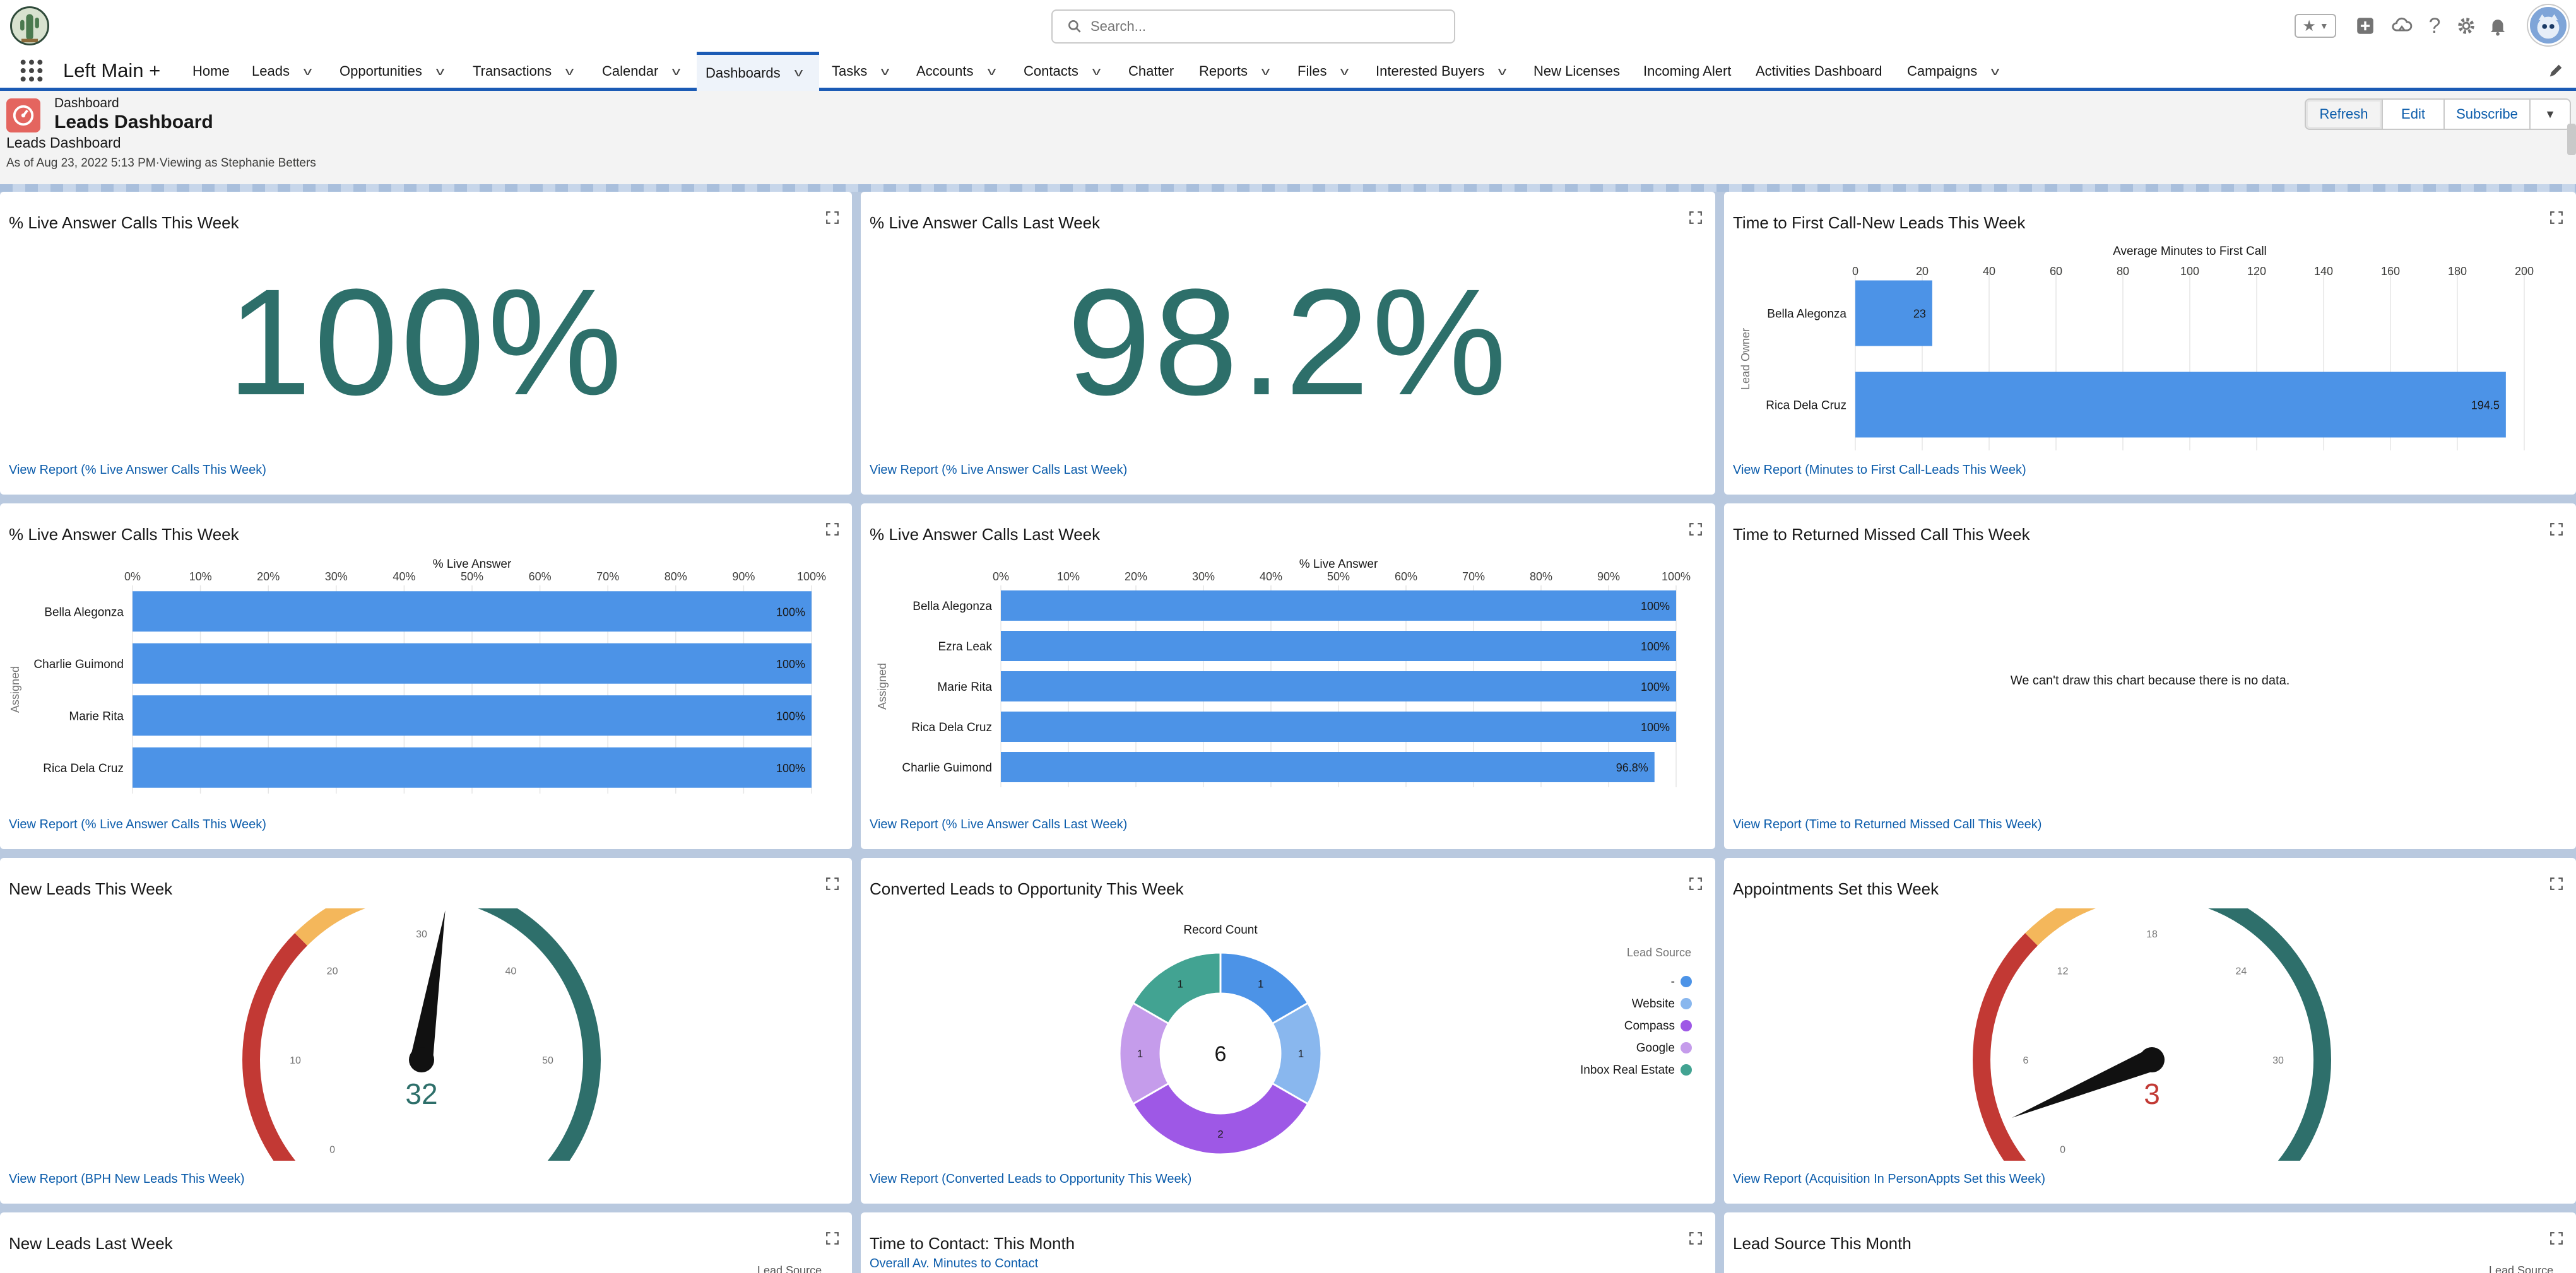 Image resolution: width=2576 pixels, height=1273 pixels. What do you see at coordinates (1233, 71) in the screenshot?
I see `nav-item-reports: Reports v` at bounding box center [1233, 71].